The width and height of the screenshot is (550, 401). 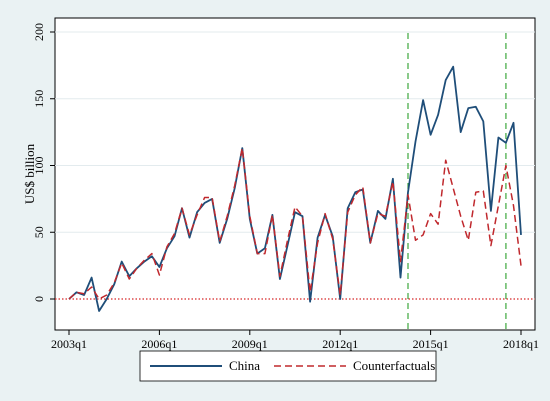 I want to click on y-tick-label-3: 150, so click(x=39, y=99).